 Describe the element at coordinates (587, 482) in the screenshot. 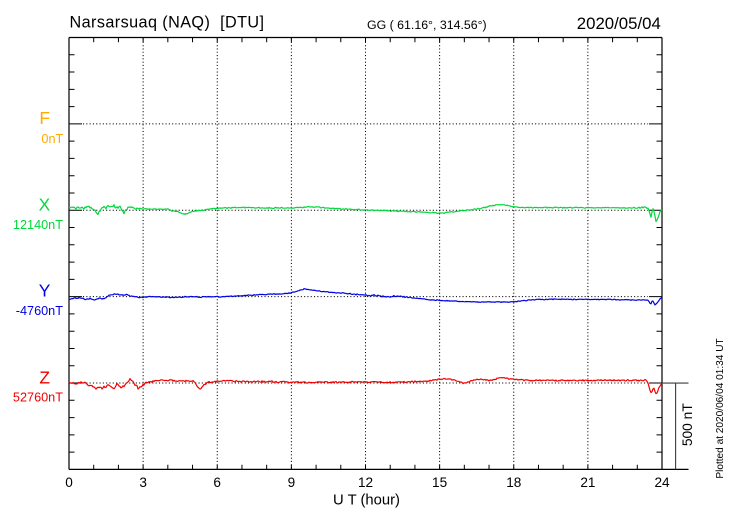

I see `svg-text: 21` at that location.